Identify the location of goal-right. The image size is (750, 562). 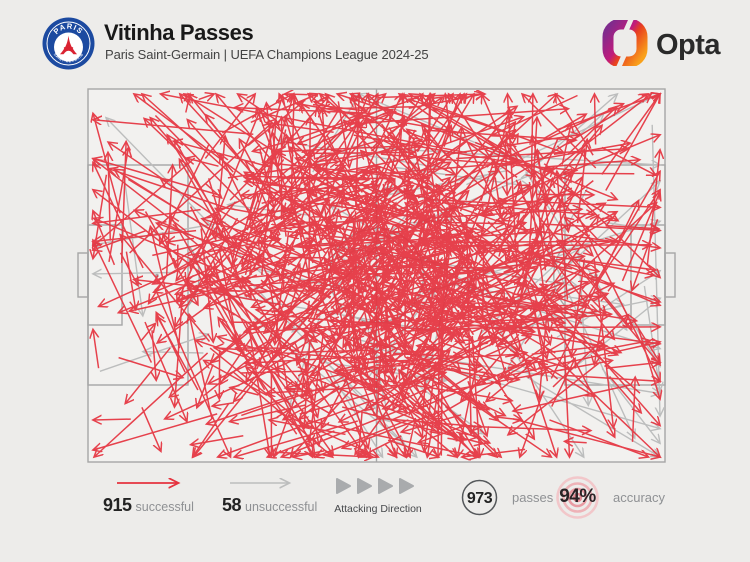
(670, 275).